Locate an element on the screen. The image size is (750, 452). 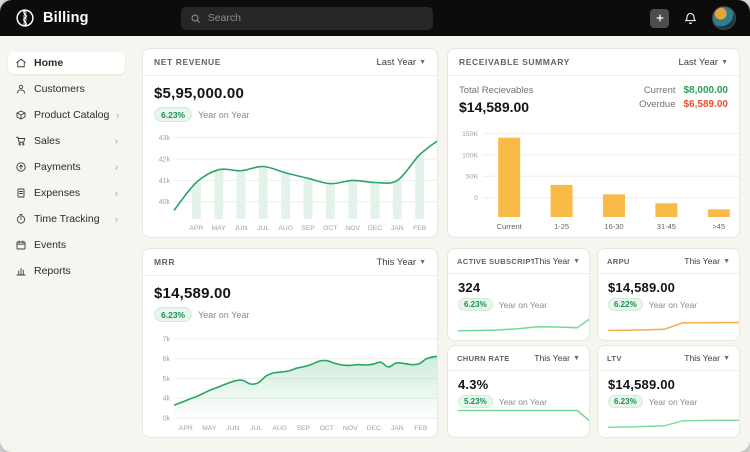
reports-icon is located at coordinates (21, 271).